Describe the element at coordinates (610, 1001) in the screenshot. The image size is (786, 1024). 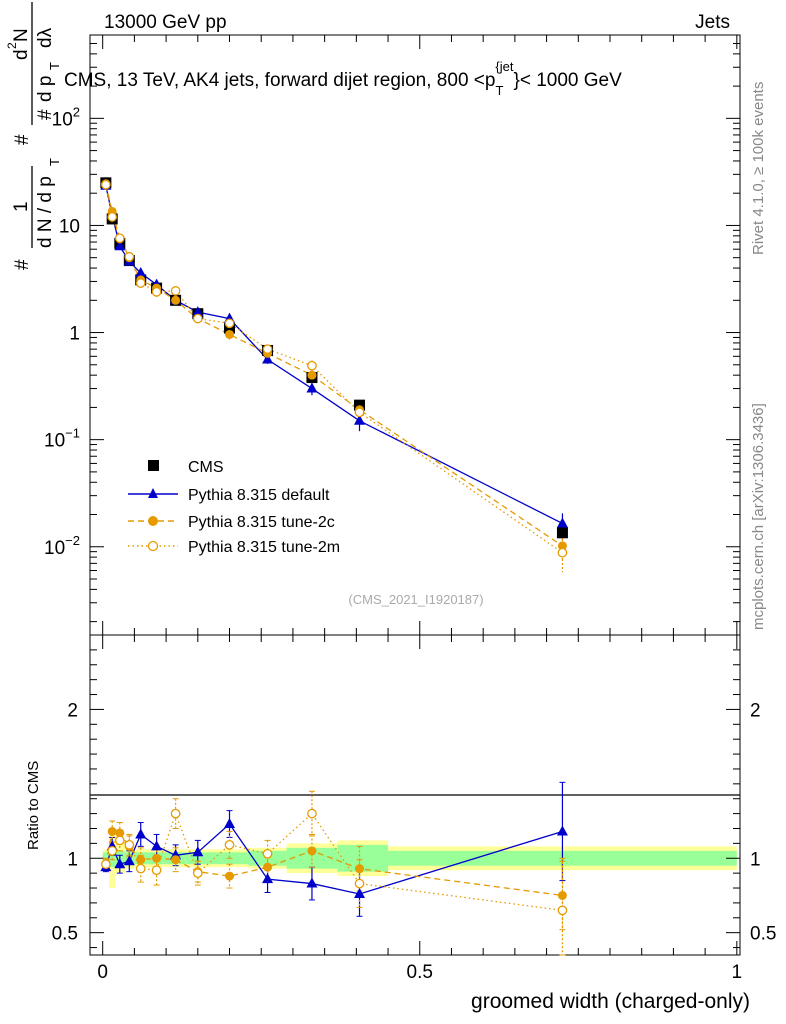
I see `x-axis-label: groomed width (charged-only)` at that location.